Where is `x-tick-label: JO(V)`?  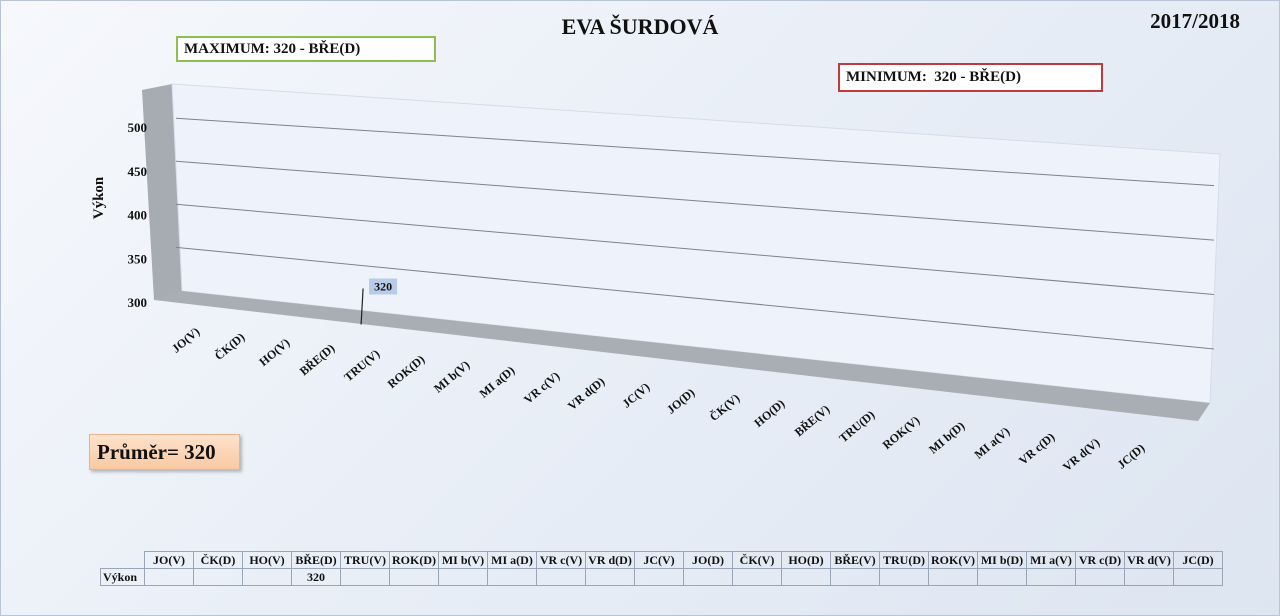
x-tick-label: JO(V) is located at coordinates (186, 339).